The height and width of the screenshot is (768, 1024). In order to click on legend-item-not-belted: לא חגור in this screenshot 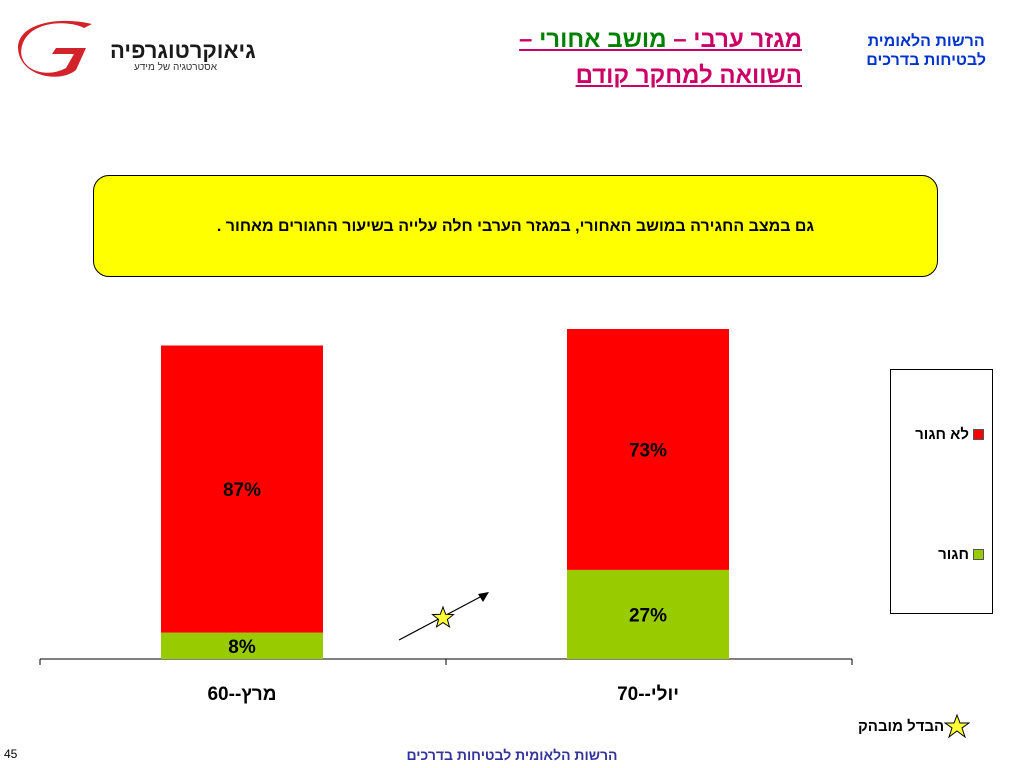, I will do `click(949, 434)`.